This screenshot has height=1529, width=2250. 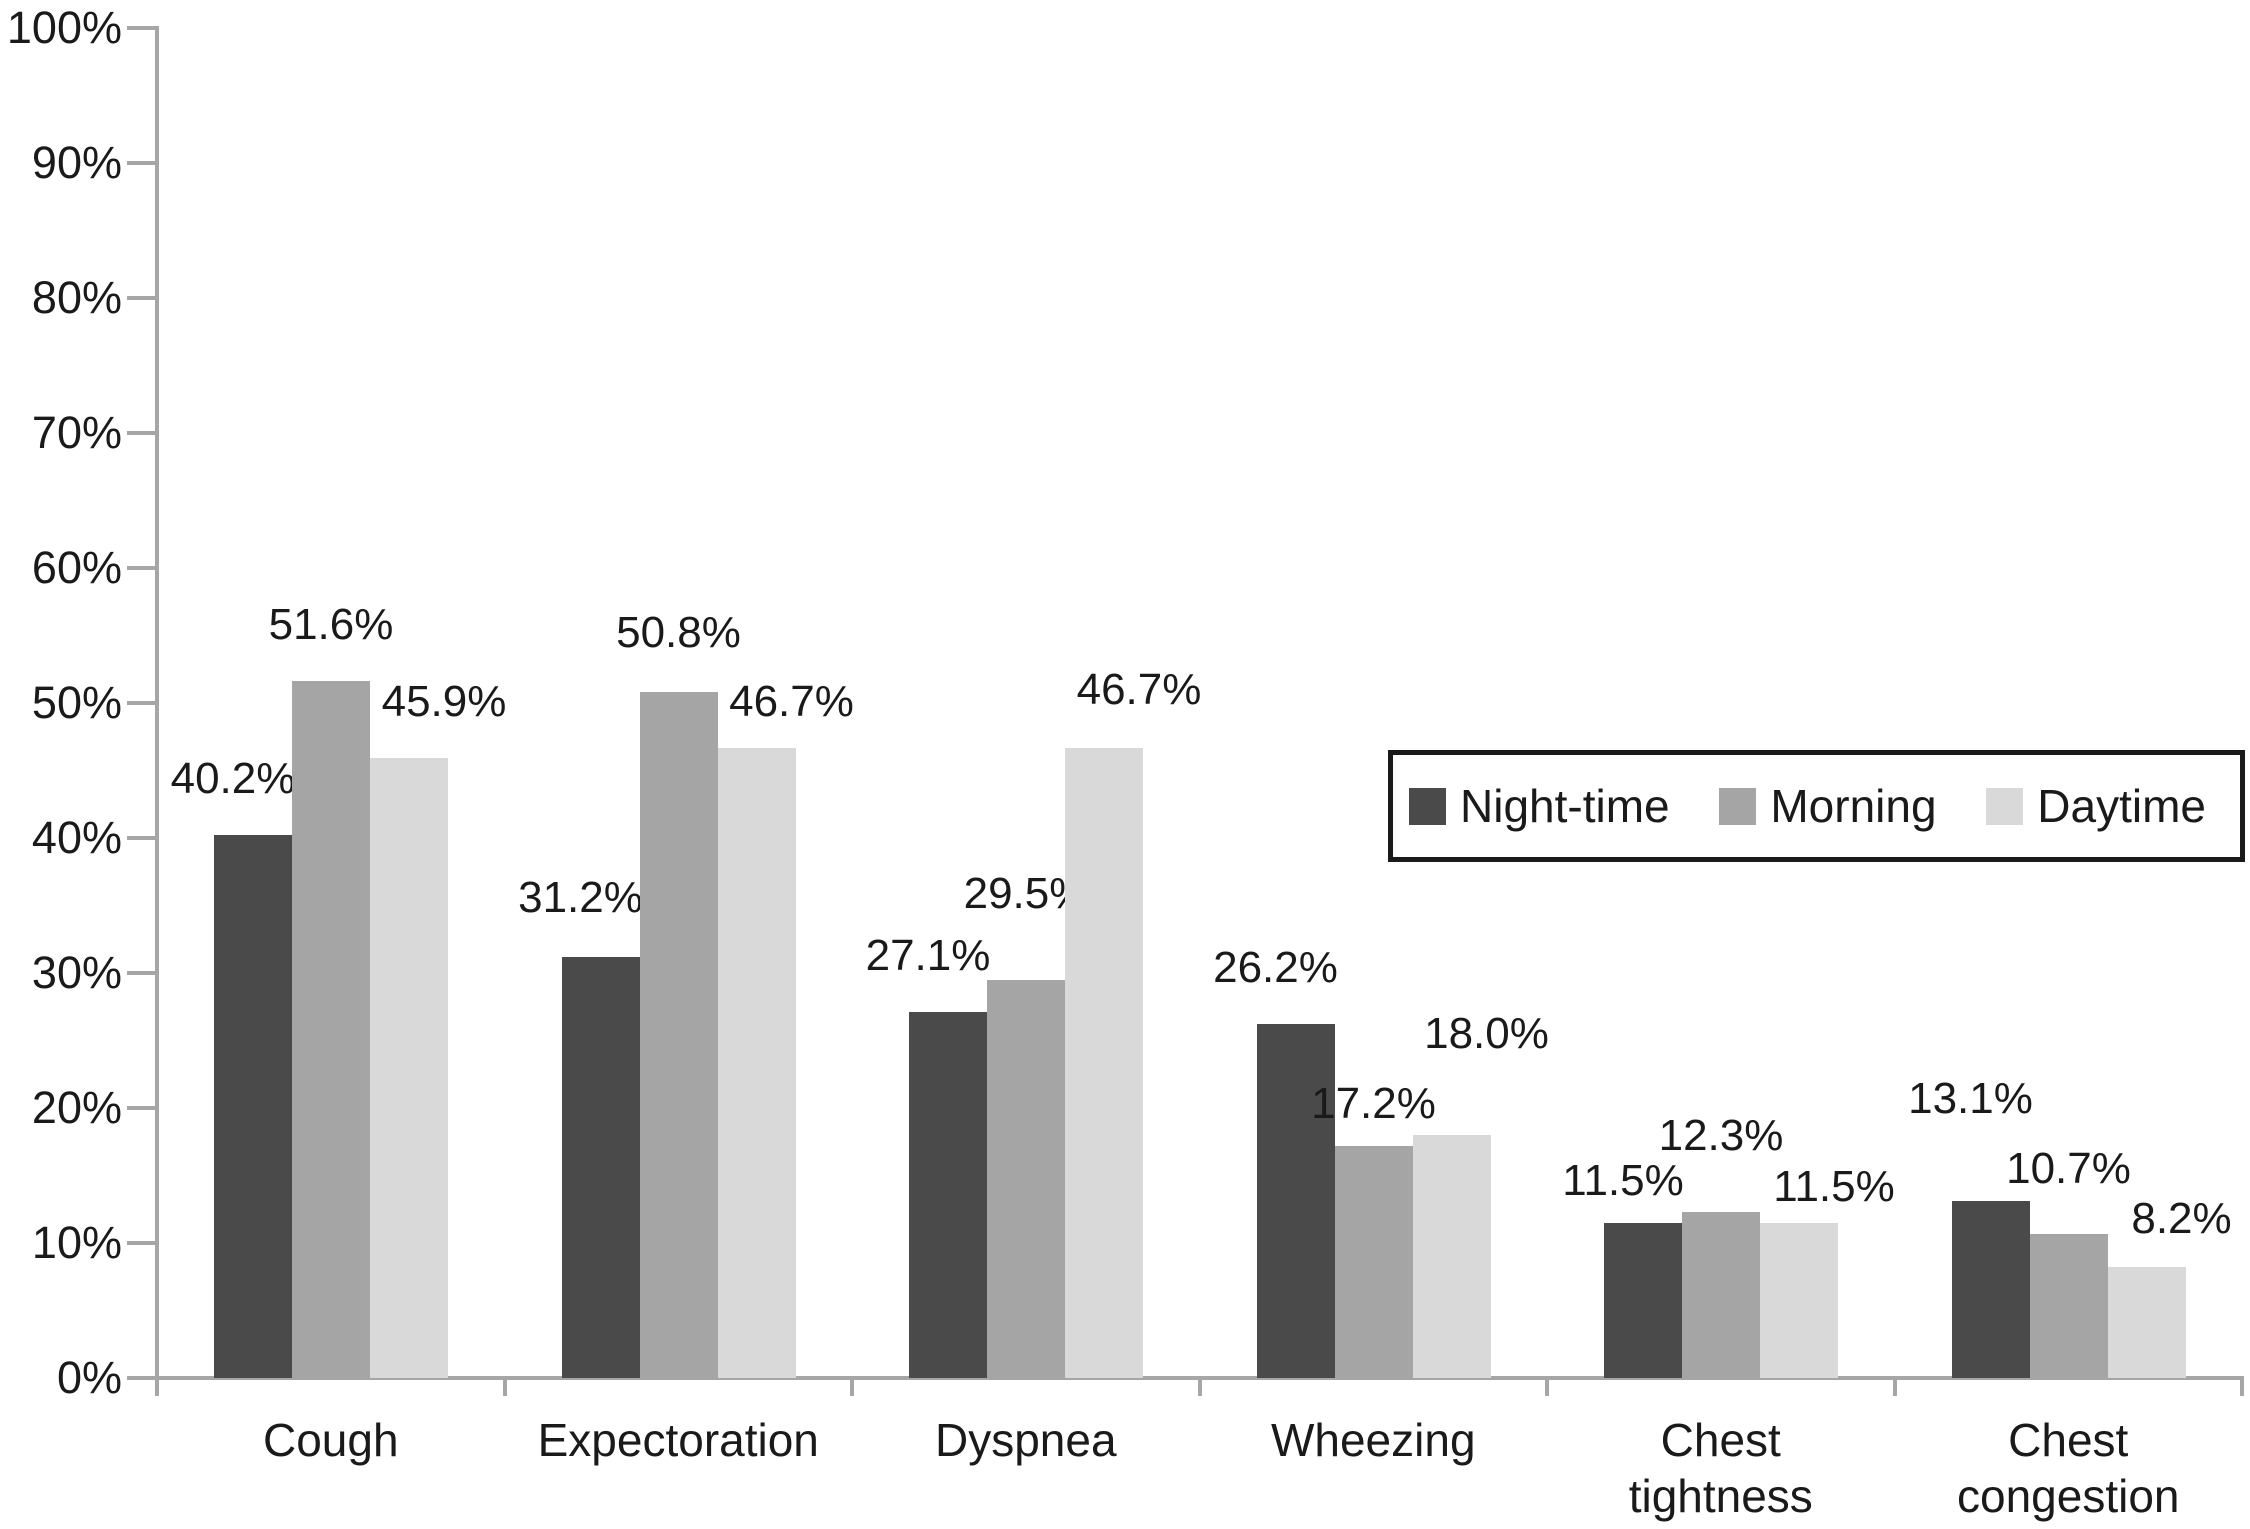 What do you see at coordinates (2068, 1305) in the screenshot?
I see `bar-morning-chest-congestion` at bounding box center [2068, 1305].